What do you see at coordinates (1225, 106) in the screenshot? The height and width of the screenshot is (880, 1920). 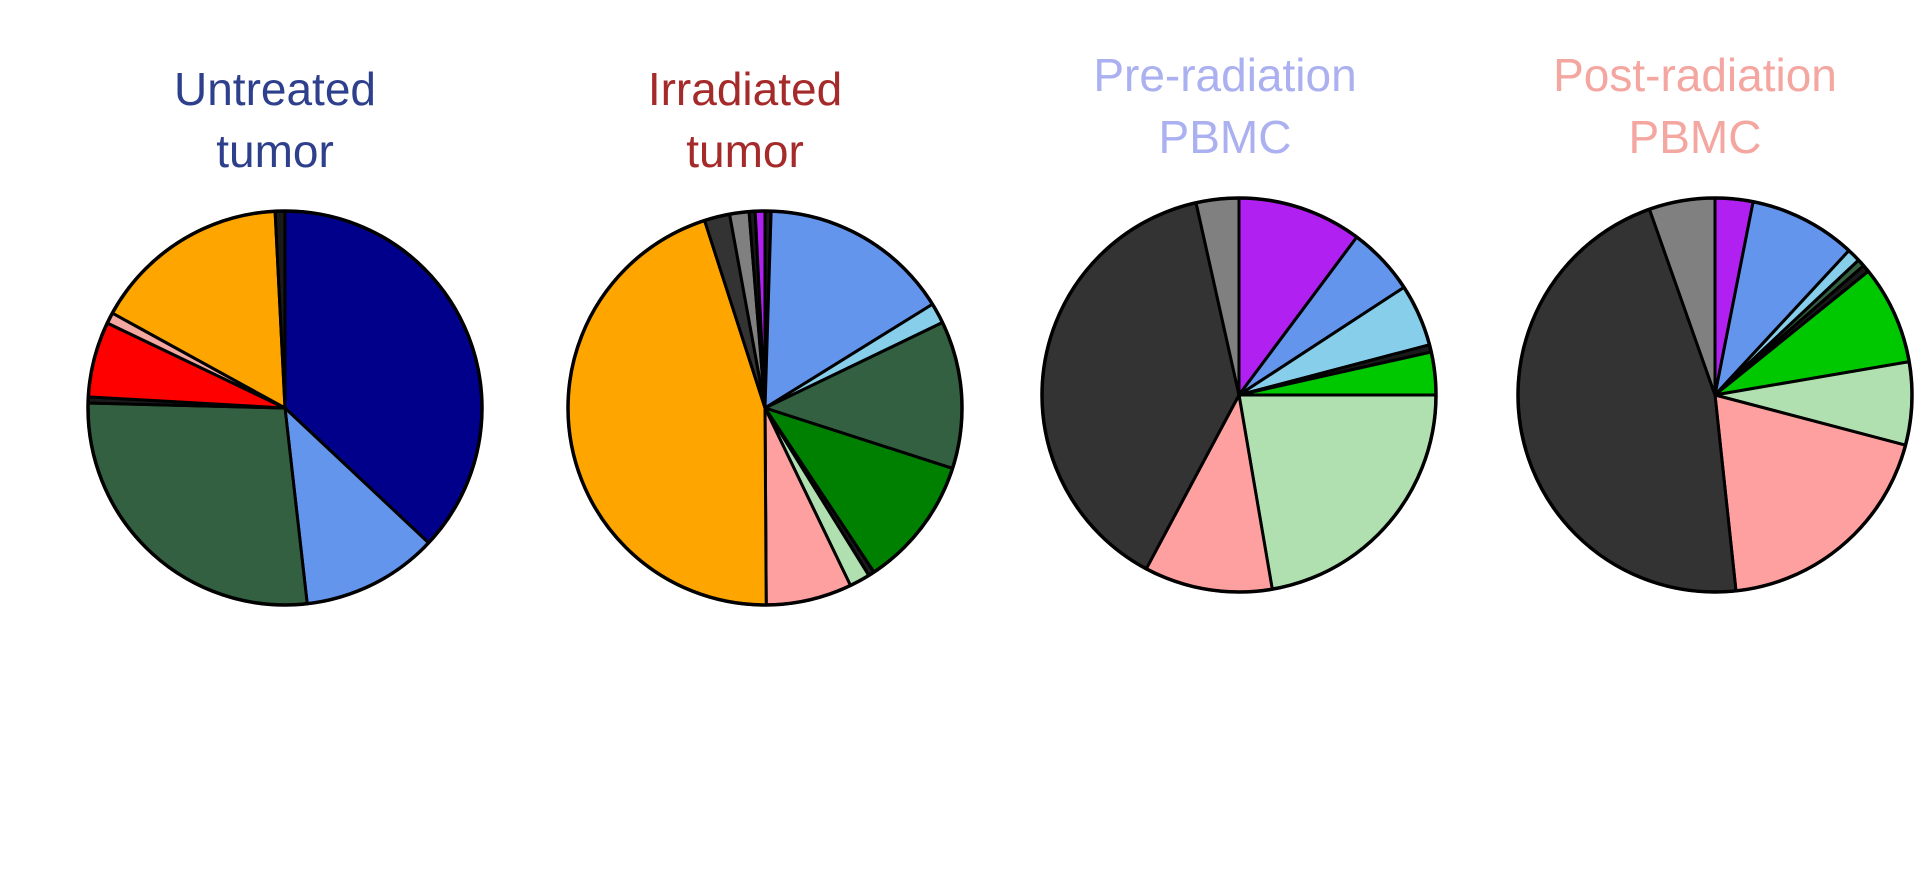 I see `chart-title: Pre-radiation PBMC` at bounding box center [1225, 106].